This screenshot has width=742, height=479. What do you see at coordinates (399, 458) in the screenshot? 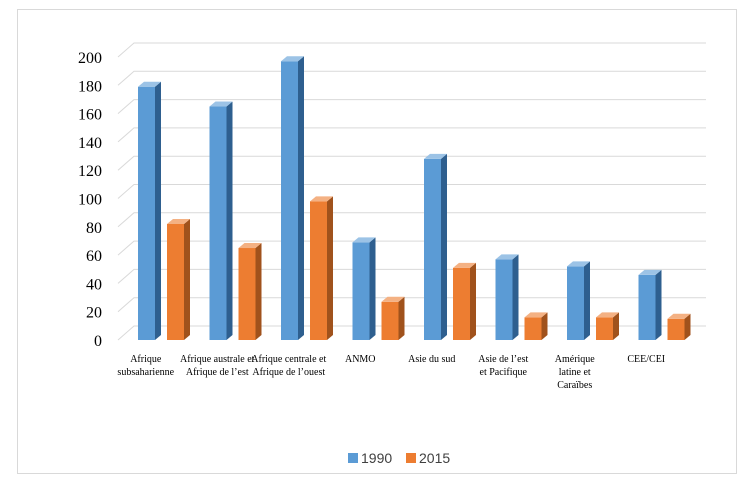
I see `legend: 1990 2015` at bounding box center [399, 458].